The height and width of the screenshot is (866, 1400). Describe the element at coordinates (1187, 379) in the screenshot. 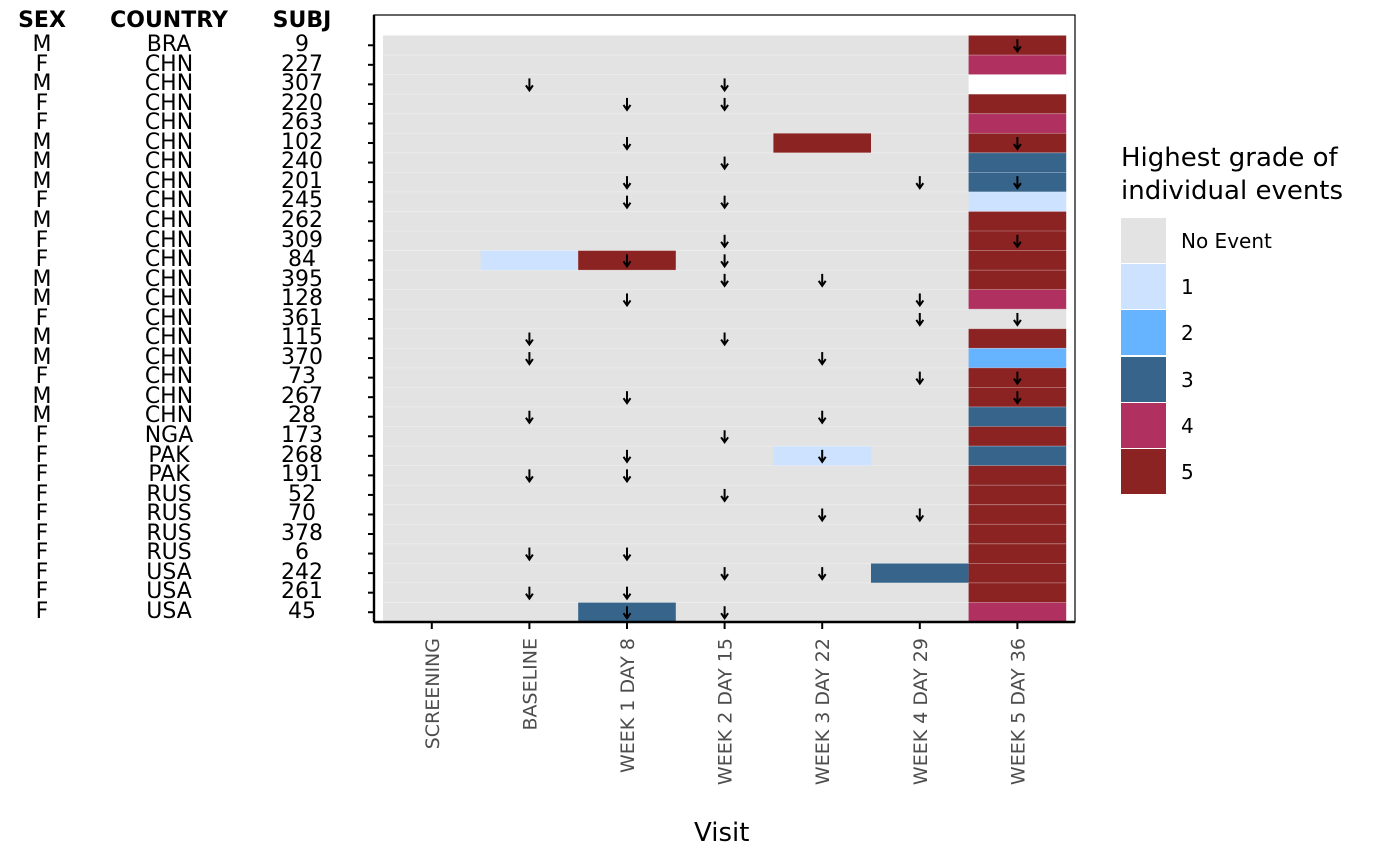

I see `legend-label: 3` at that location.